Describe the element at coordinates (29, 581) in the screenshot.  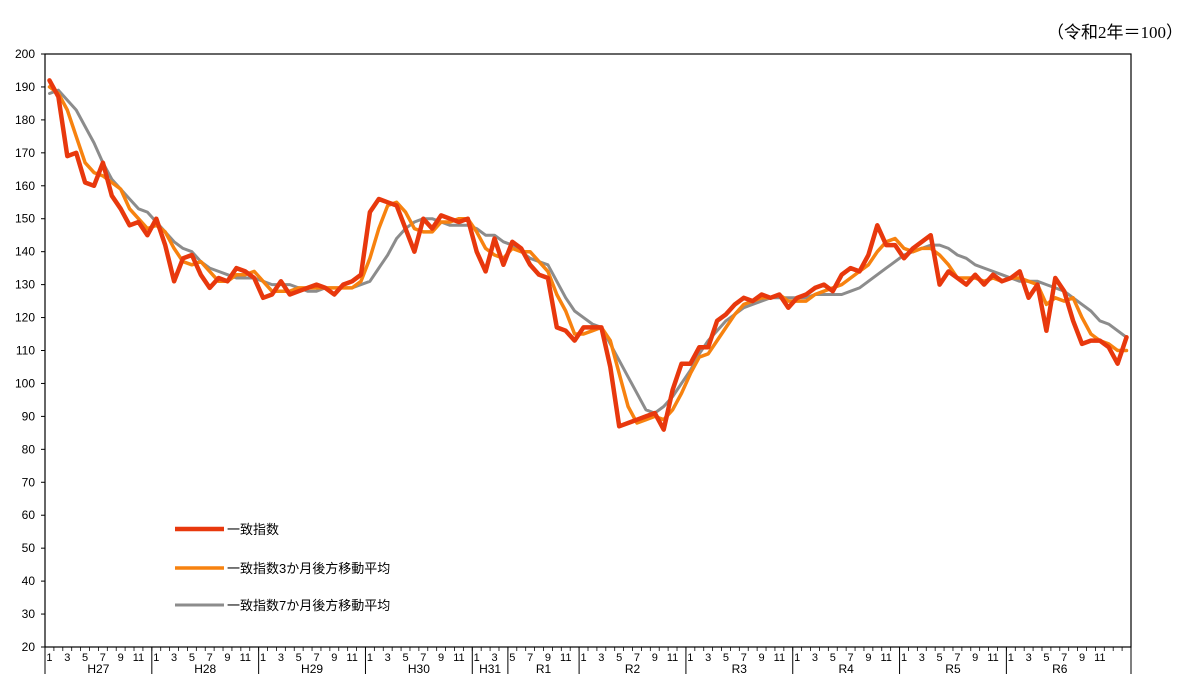
I see `y-tick-label: 40` at that location.